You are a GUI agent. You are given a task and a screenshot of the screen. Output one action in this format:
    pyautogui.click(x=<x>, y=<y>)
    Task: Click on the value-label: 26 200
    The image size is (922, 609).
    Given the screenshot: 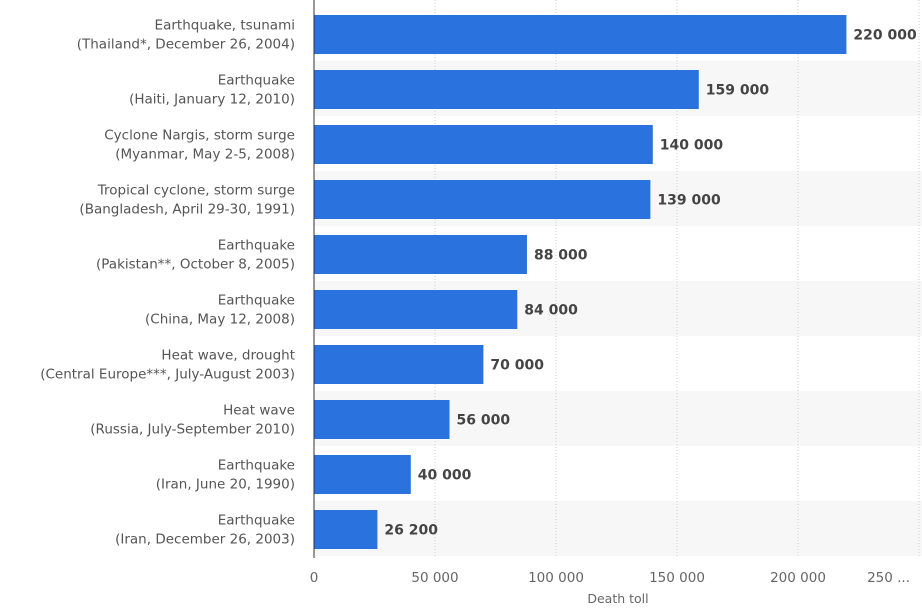 What is the action you would take?
    pyautogui.click(x=411, y=531)
    